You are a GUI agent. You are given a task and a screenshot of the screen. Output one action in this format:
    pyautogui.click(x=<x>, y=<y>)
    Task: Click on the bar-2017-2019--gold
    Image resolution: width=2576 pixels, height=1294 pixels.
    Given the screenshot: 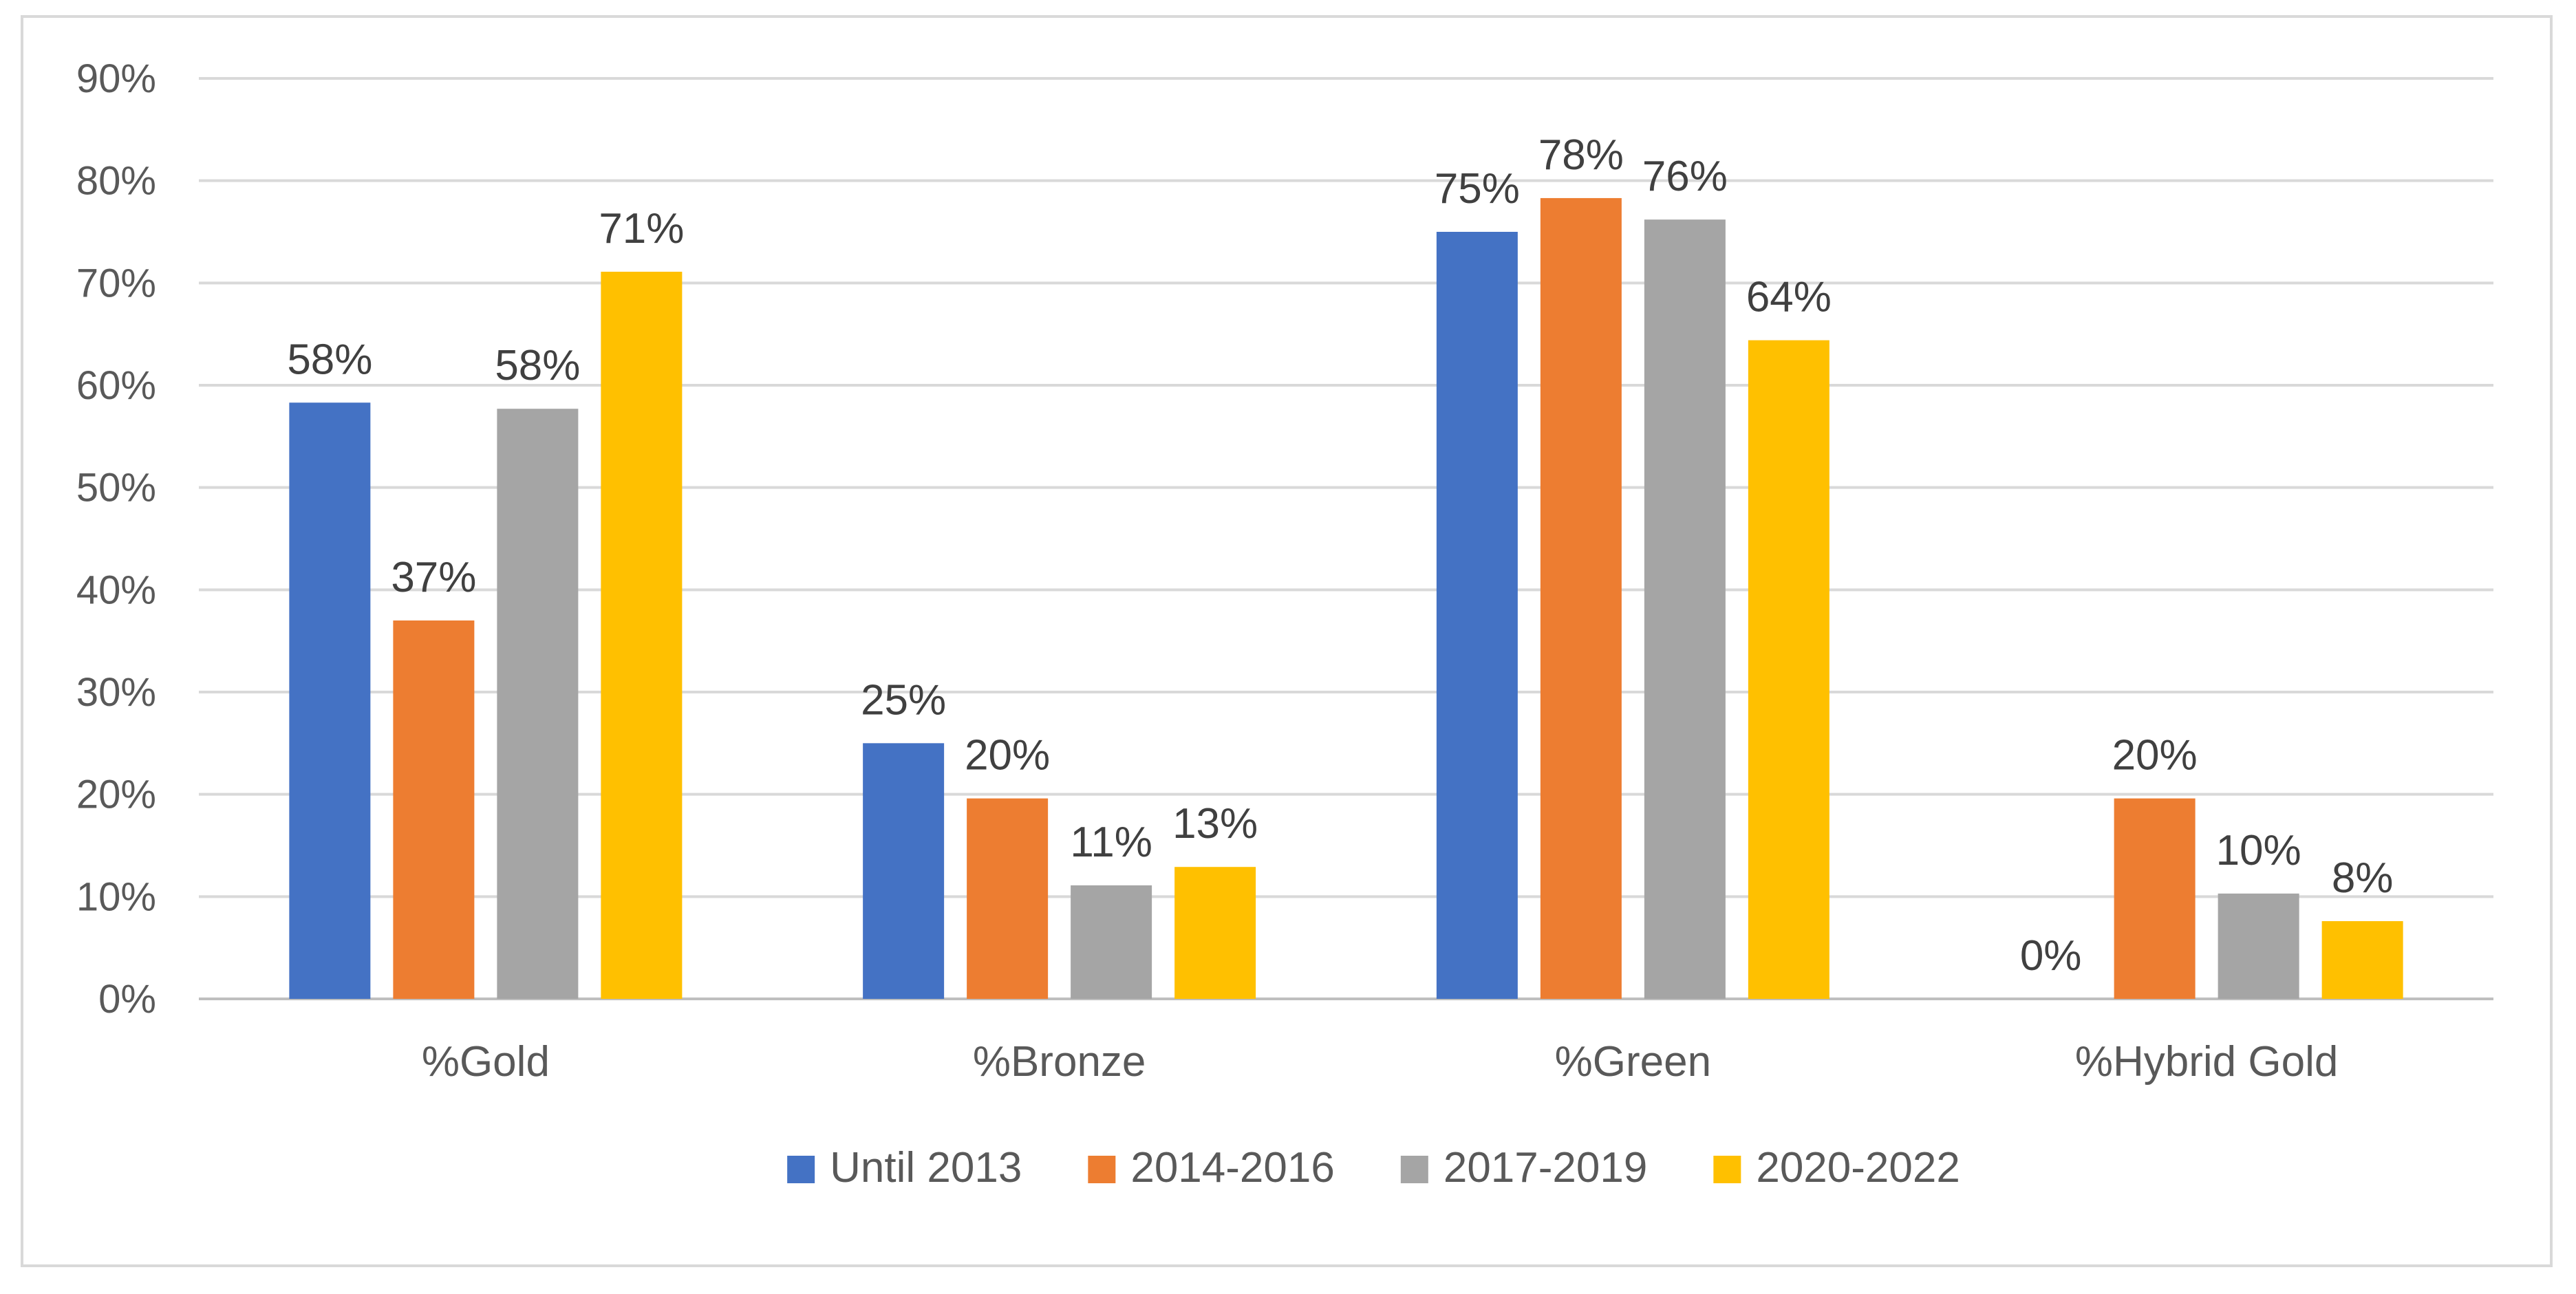 What is the action you would take?
    pyautogui.click(x=538, y=704)
    